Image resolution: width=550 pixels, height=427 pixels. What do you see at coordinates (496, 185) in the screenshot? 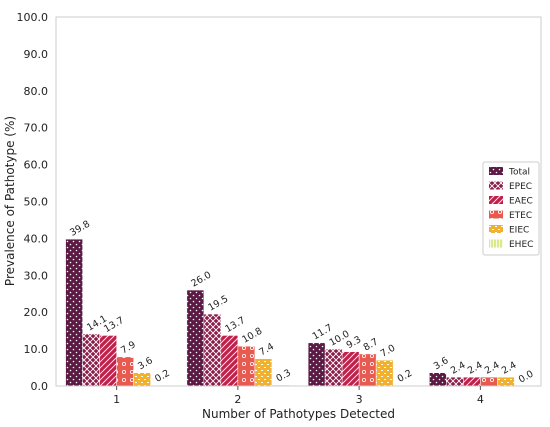
I see `legend-swatch-epec` at bounding box center [496, 185].